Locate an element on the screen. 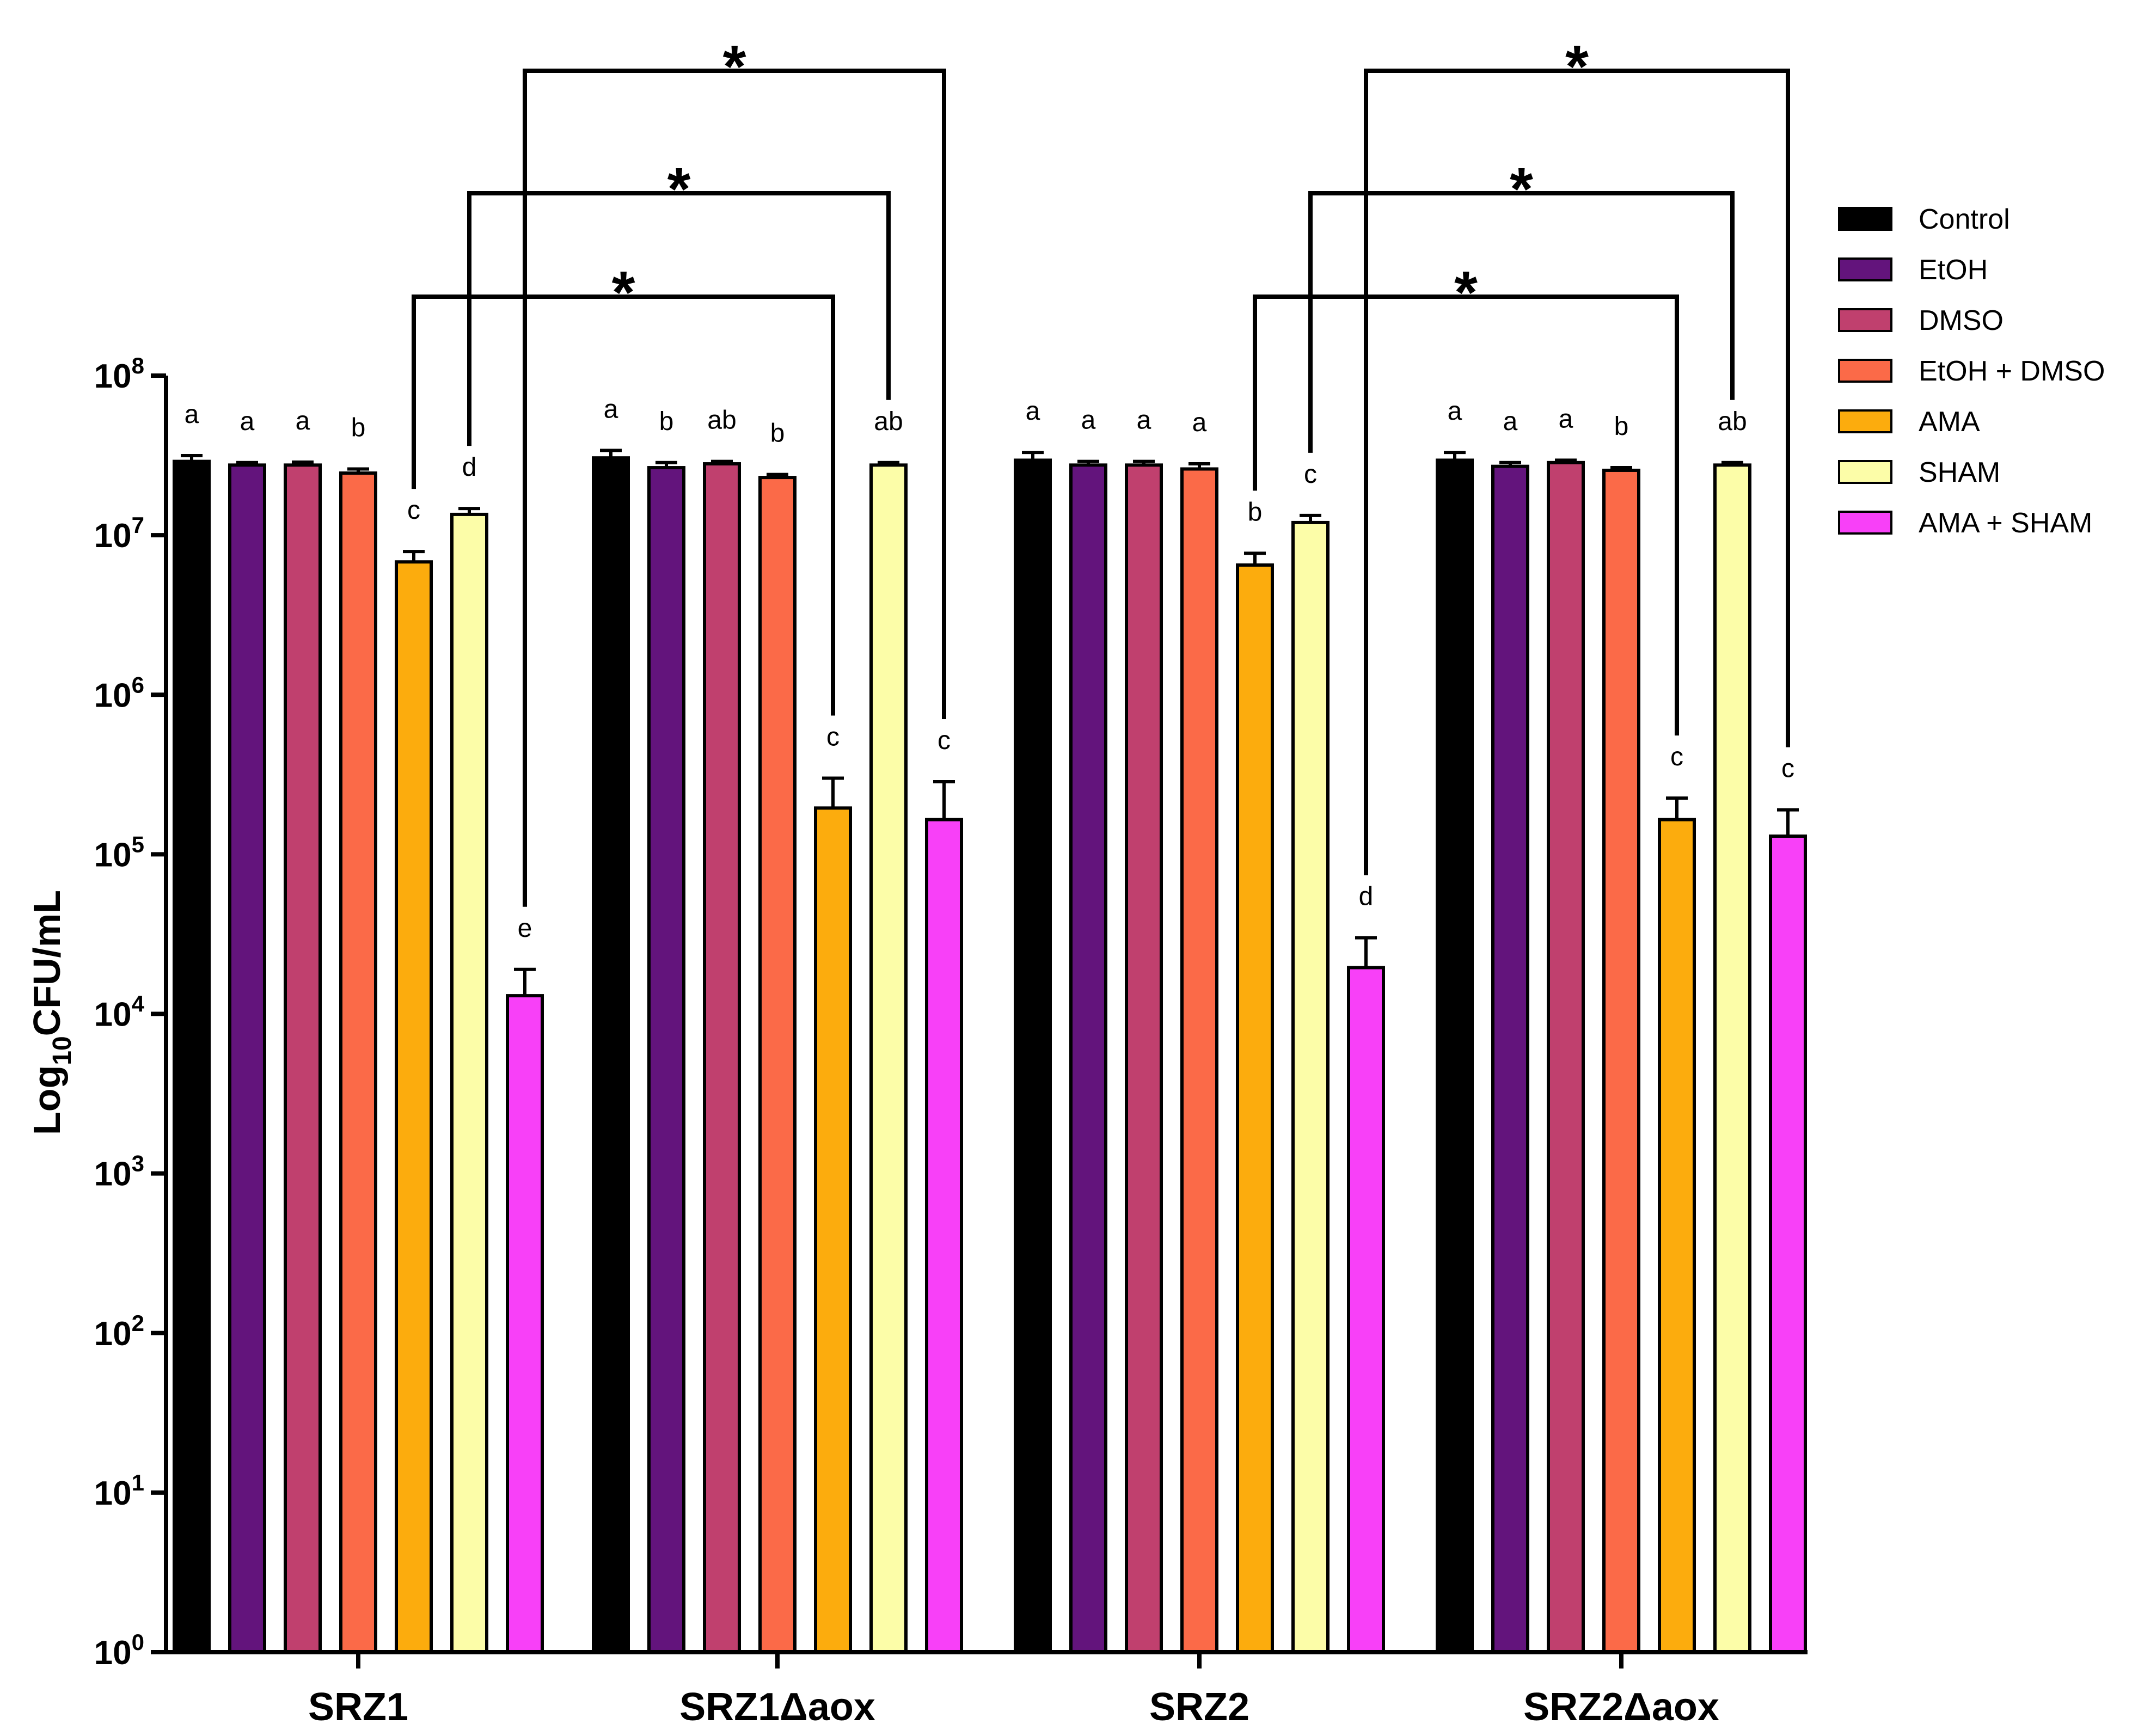 The width and height of the screenshot is (2132, 1736). x-category-label: SRZ2 is located at coordinates (1199, 1707).